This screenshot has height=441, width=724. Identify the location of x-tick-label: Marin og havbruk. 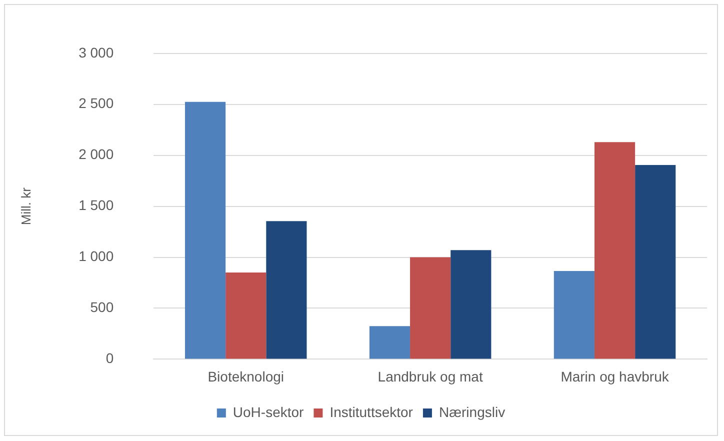
(615, 376).